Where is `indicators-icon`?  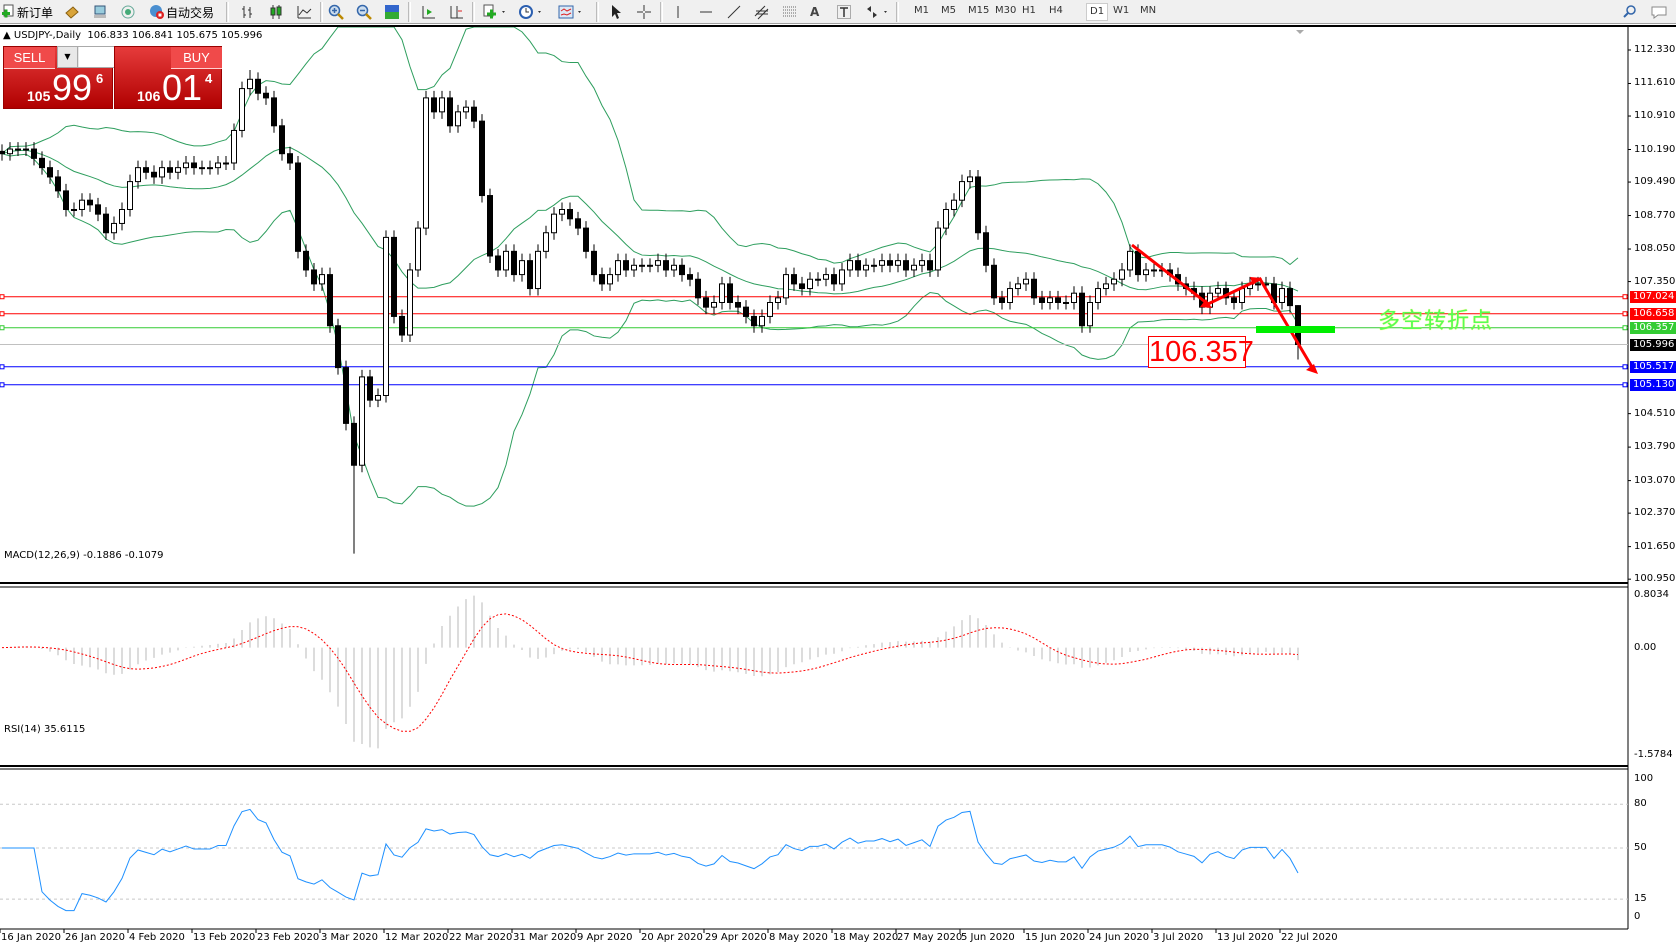 indicators-icon is located at coordinates (495, 12).